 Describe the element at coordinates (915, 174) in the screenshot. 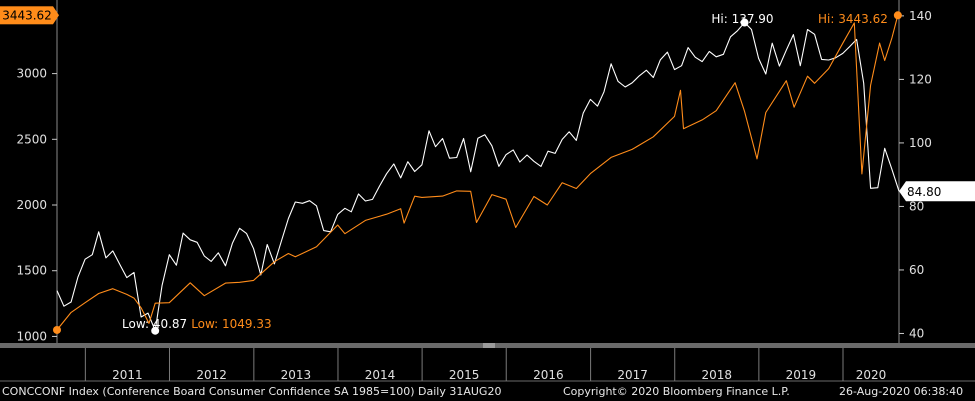

I see `right-axis: 40 60 80 100 120 140` at that location.